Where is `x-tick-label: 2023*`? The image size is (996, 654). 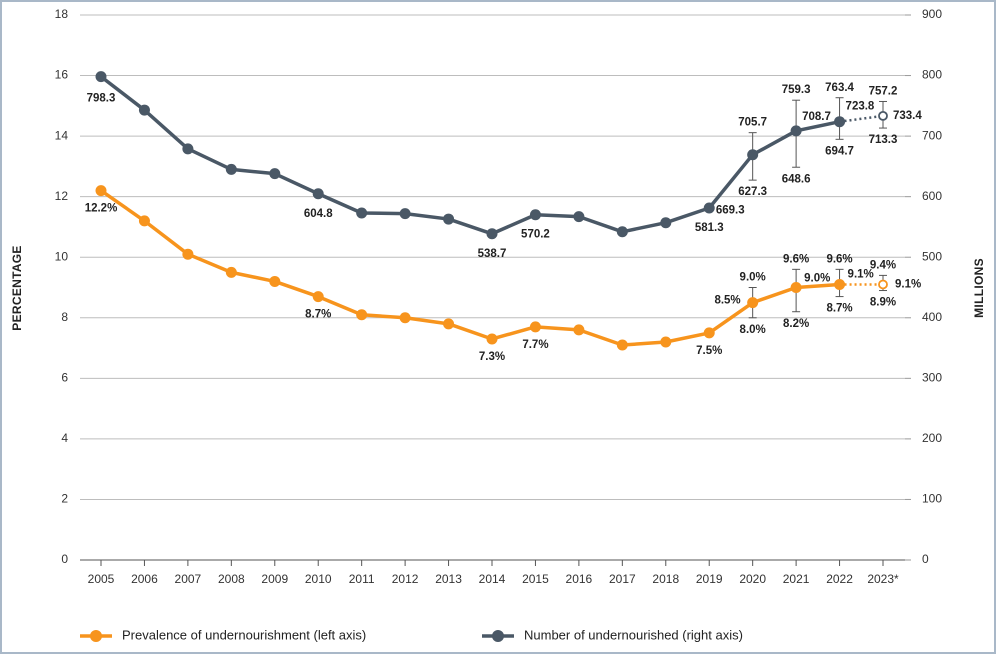 x-tick-label: 2023* is located at coordinates (883, 579).